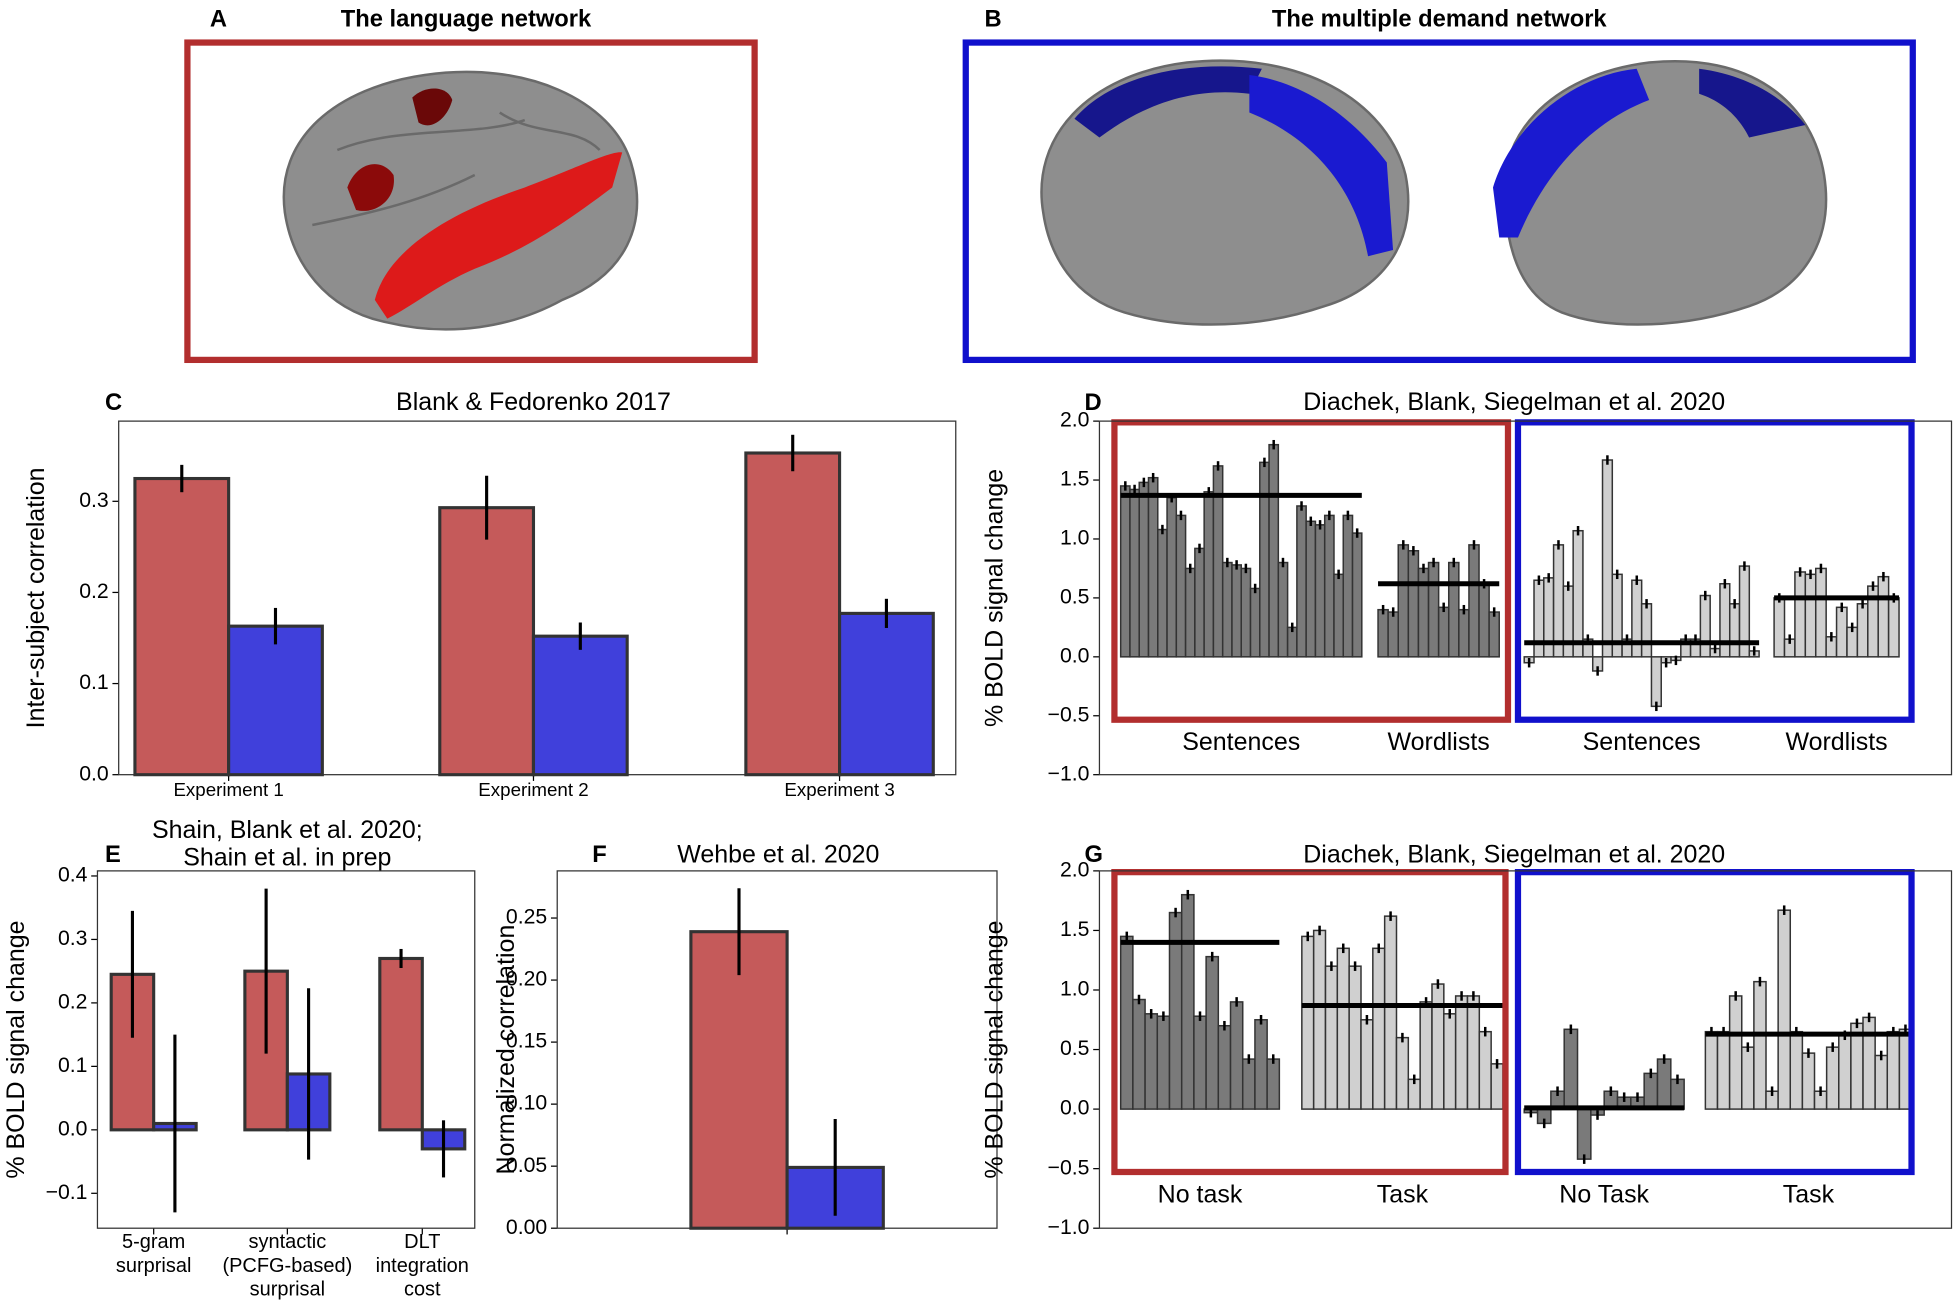  Describe the element at coordinates (1440, 19) in the screenshot. I see `panel-title: The multiple demand network` at that location.